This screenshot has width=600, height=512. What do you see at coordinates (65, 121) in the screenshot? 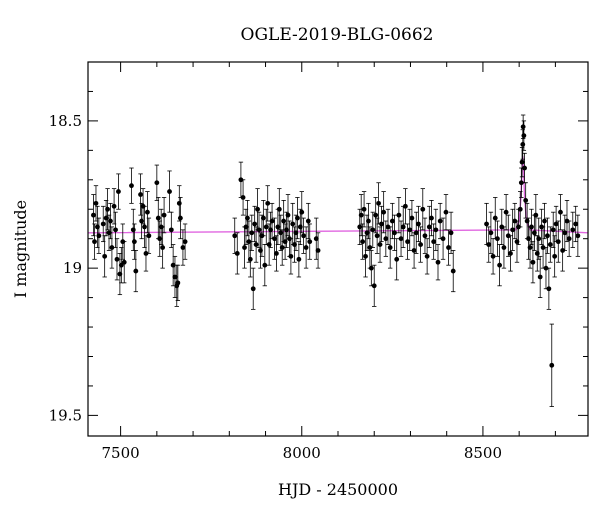
I see `y-tick-label: 18.5` at bounding box center [65, 121].